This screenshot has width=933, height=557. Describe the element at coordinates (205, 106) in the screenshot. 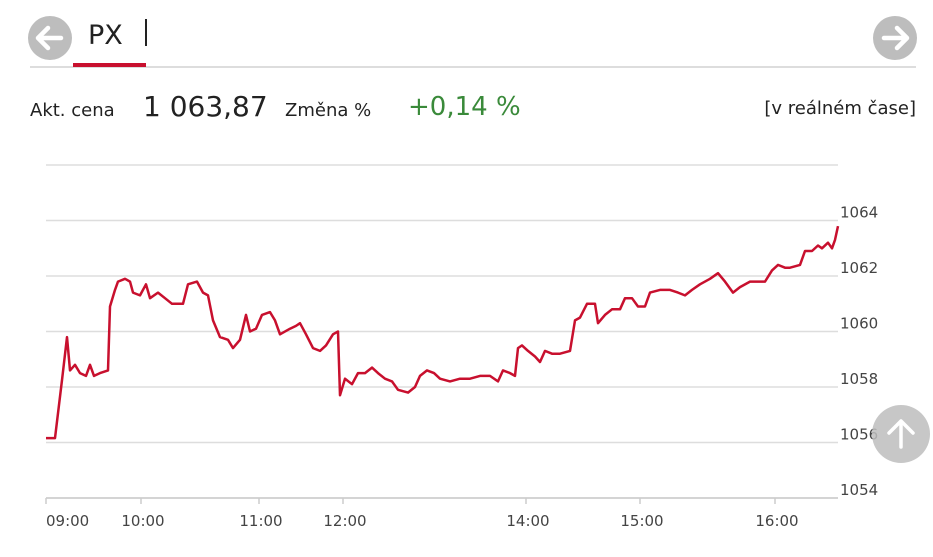

I see `price: 1 063,87` at that location.